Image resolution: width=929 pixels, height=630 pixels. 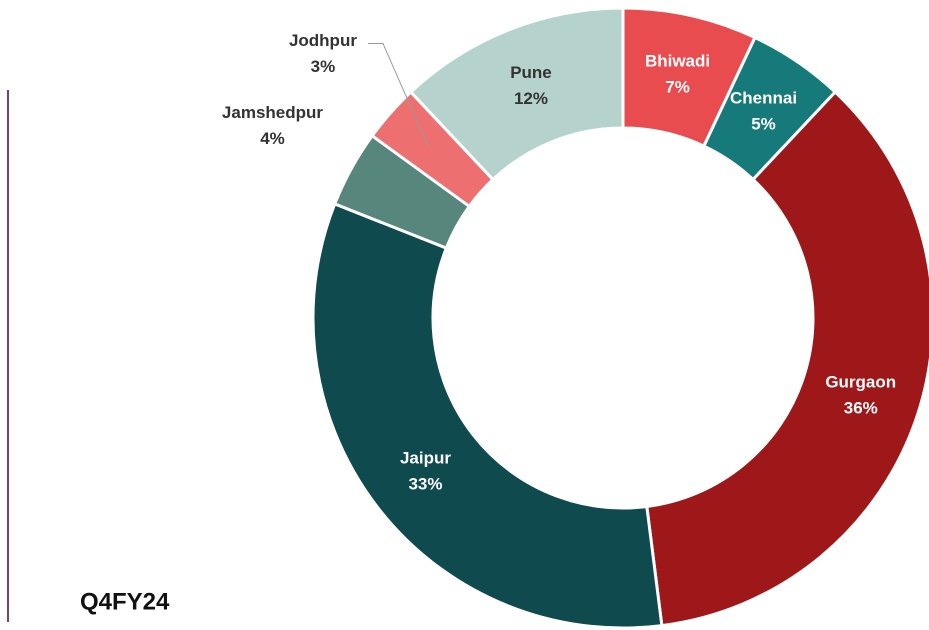 What do you see at coordinates (531, 72) in the screenshot?
I see `data-label-name: Pune` at bounding box center [531, 72].